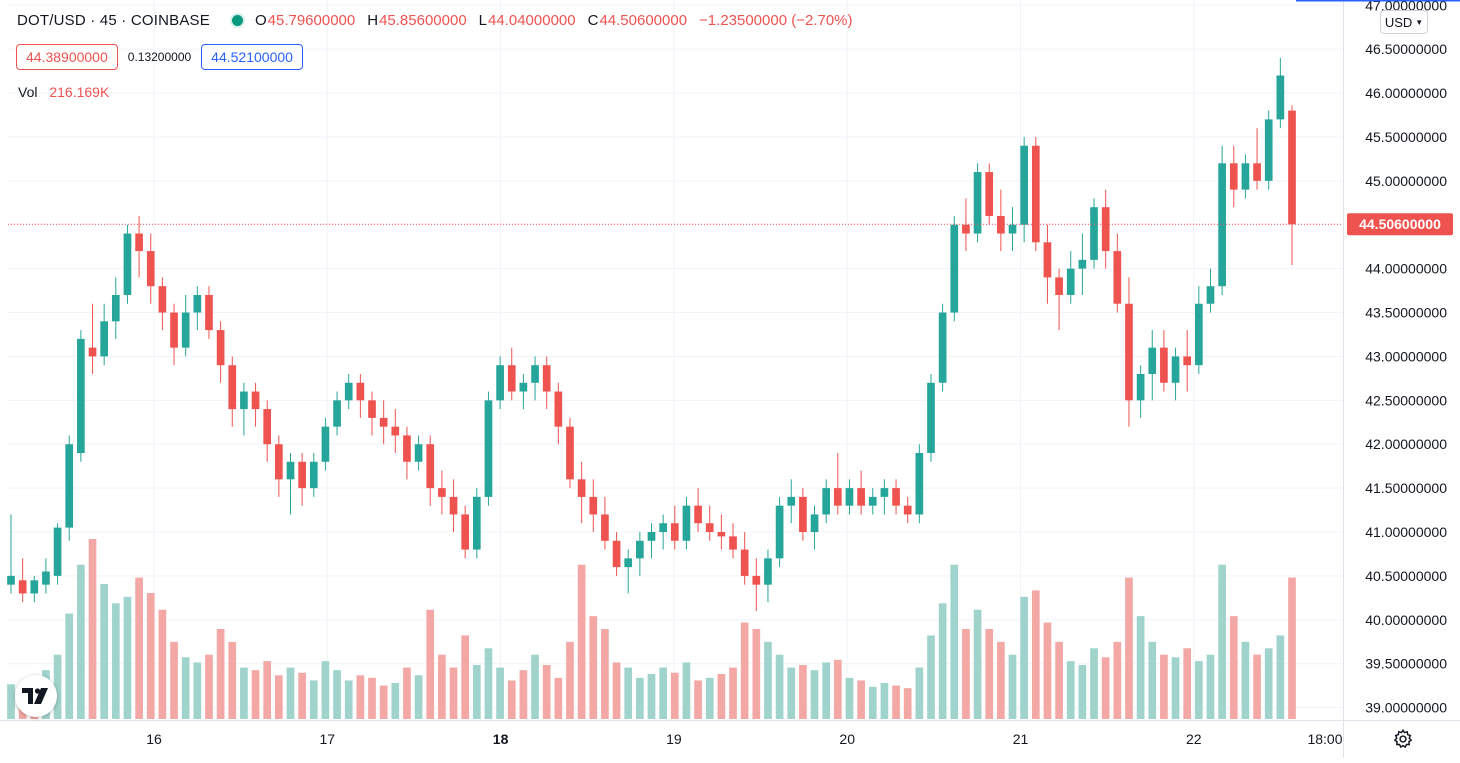 Image resolution: width=1460 pixels, height=763 pixels. Describe the element at coordinates (532, 20) in the screenshot. I see `low-value: 44.04000000` at that location.